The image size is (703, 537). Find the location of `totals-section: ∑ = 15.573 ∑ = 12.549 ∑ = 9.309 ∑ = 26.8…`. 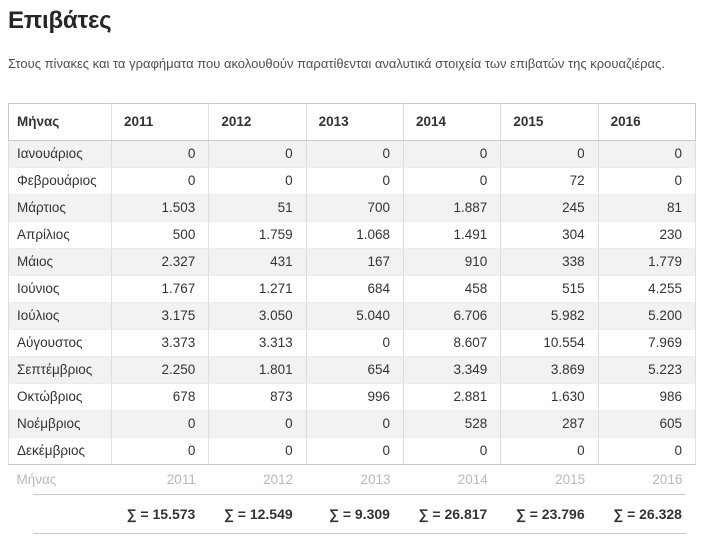

totals-section: ∑ = 15.573 ∑ = 12.549 ∑ = 9.309 ∑ = 26.8… is located at coordinates (359, 514).